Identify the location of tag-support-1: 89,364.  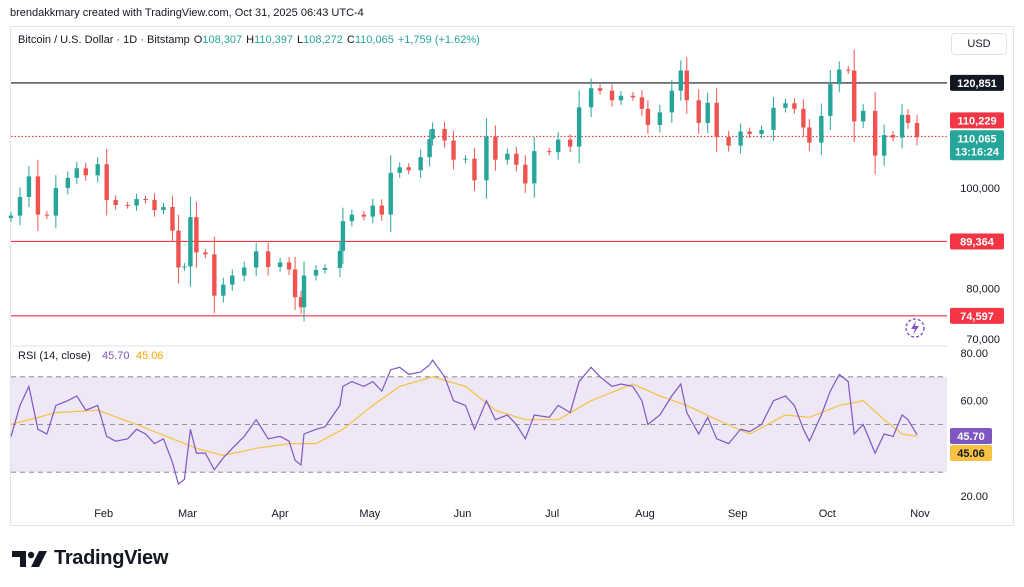
(977, 241).